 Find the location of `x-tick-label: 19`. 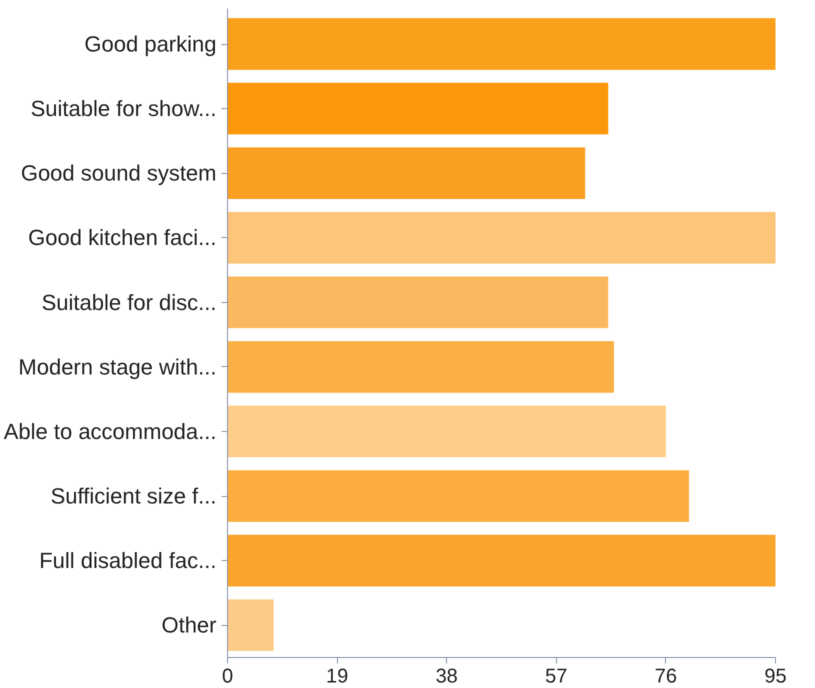

x-tick-label: 19 is located at coordinates (337, 677).